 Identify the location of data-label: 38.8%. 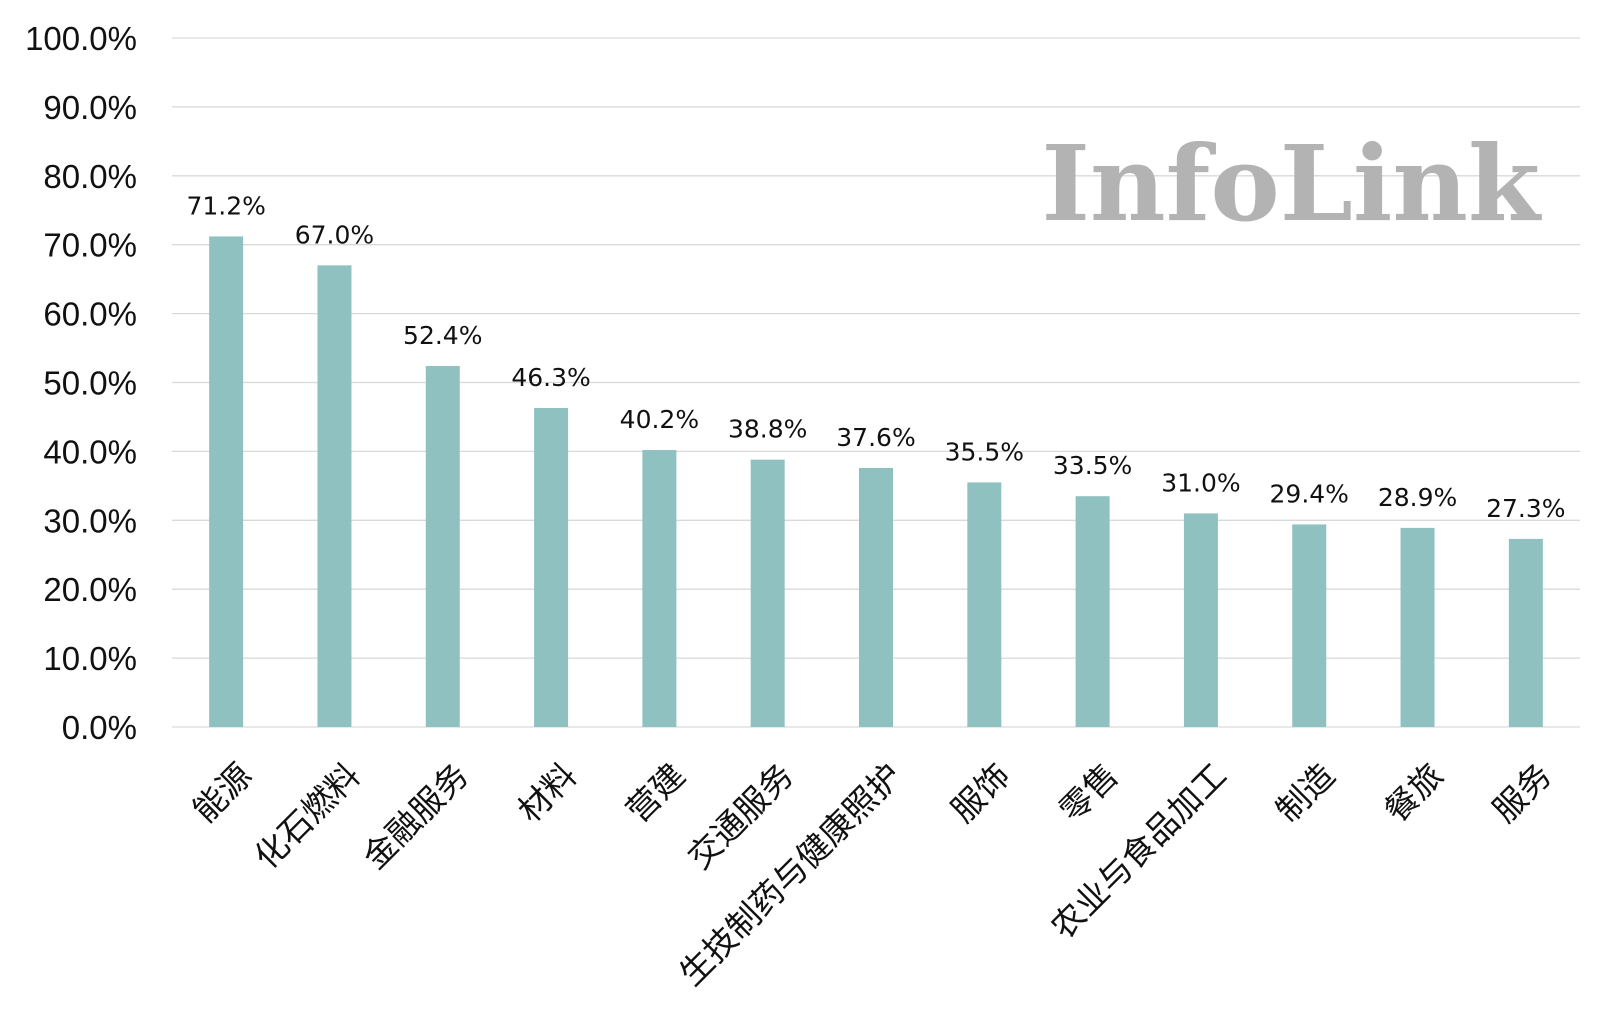
(767, 429).